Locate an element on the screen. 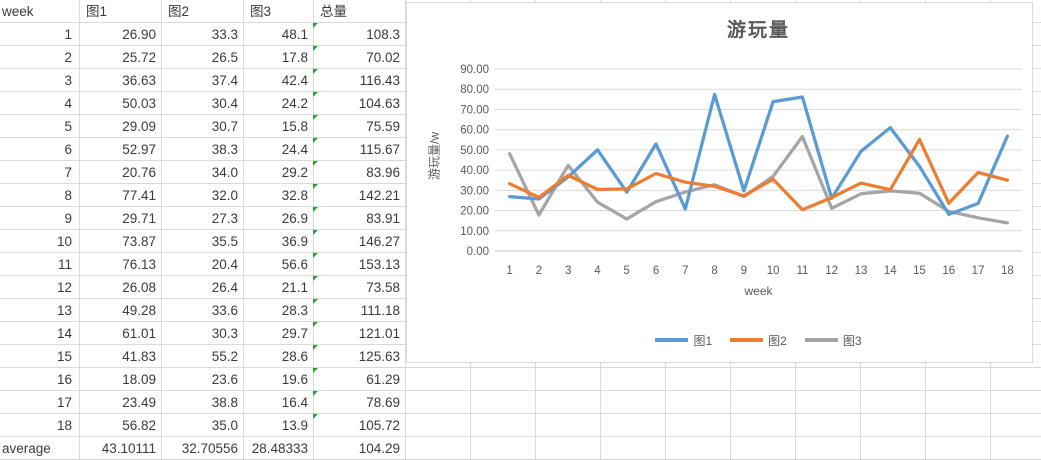 This screenshot has width=1041, height=460. table-cell: 2 is located at coordinates (68, 57).